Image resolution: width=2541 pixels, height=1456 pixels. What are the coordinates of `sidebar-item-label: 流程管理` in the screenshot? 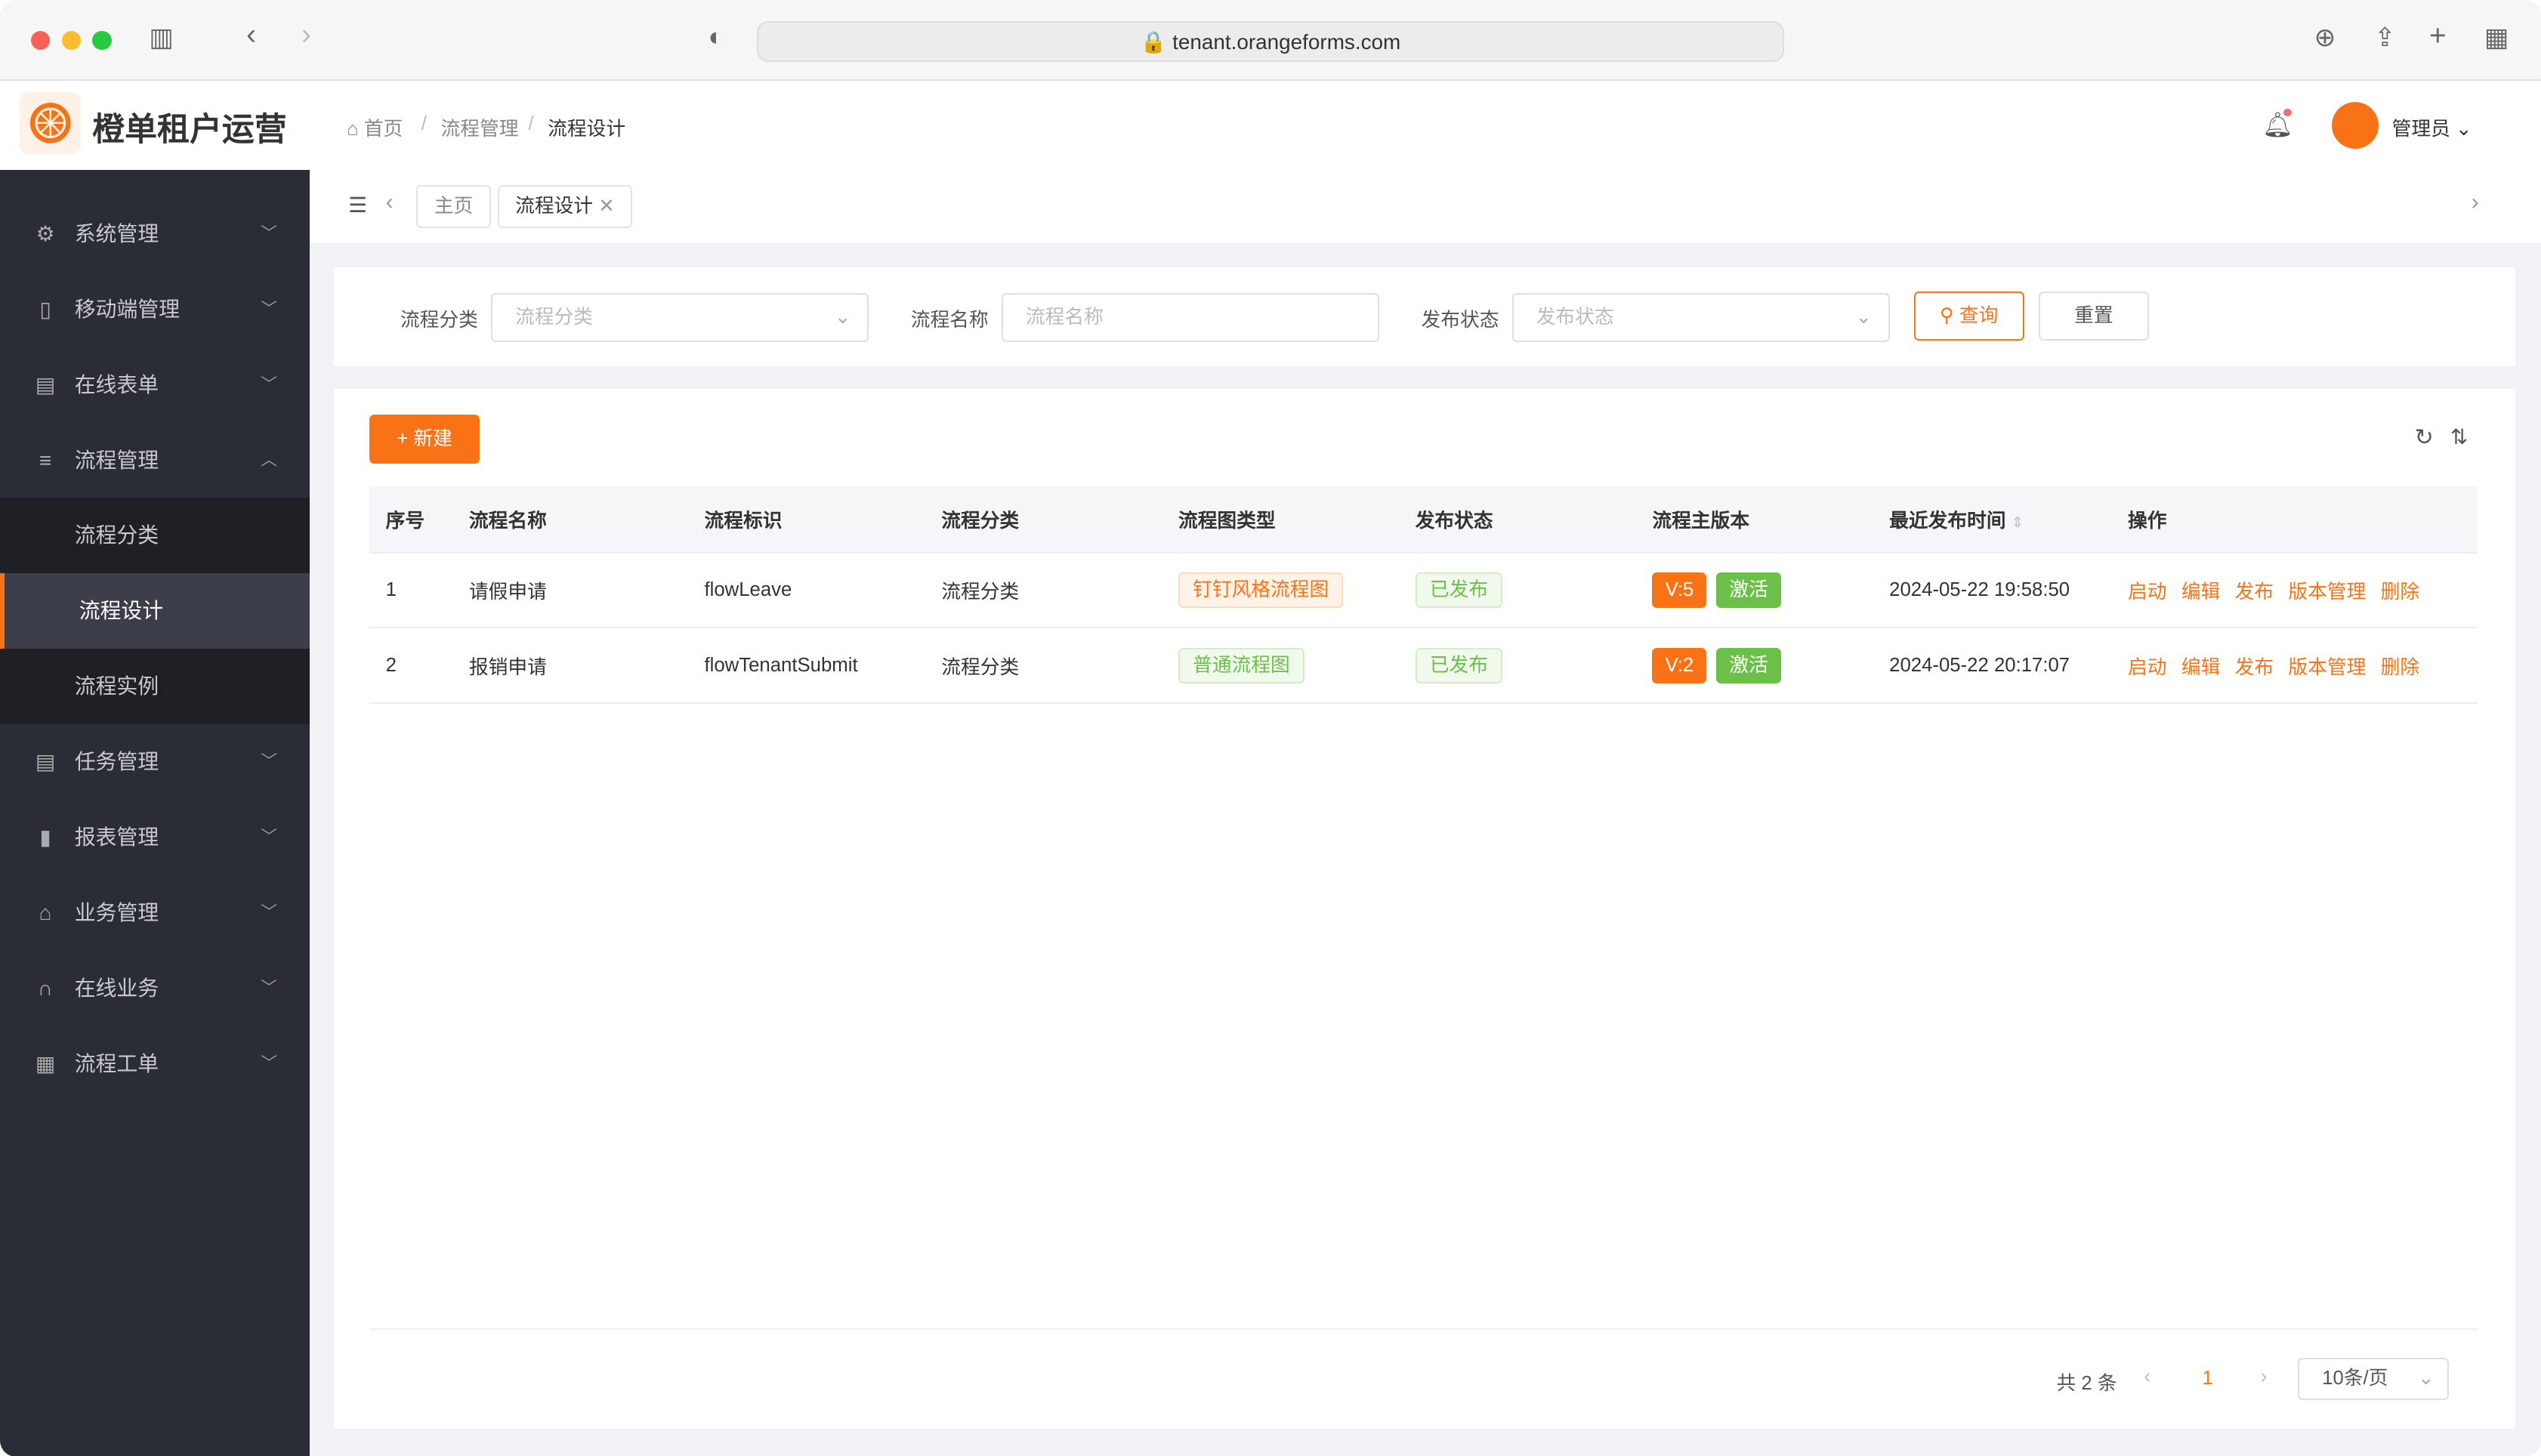 It's located at (116, 460).